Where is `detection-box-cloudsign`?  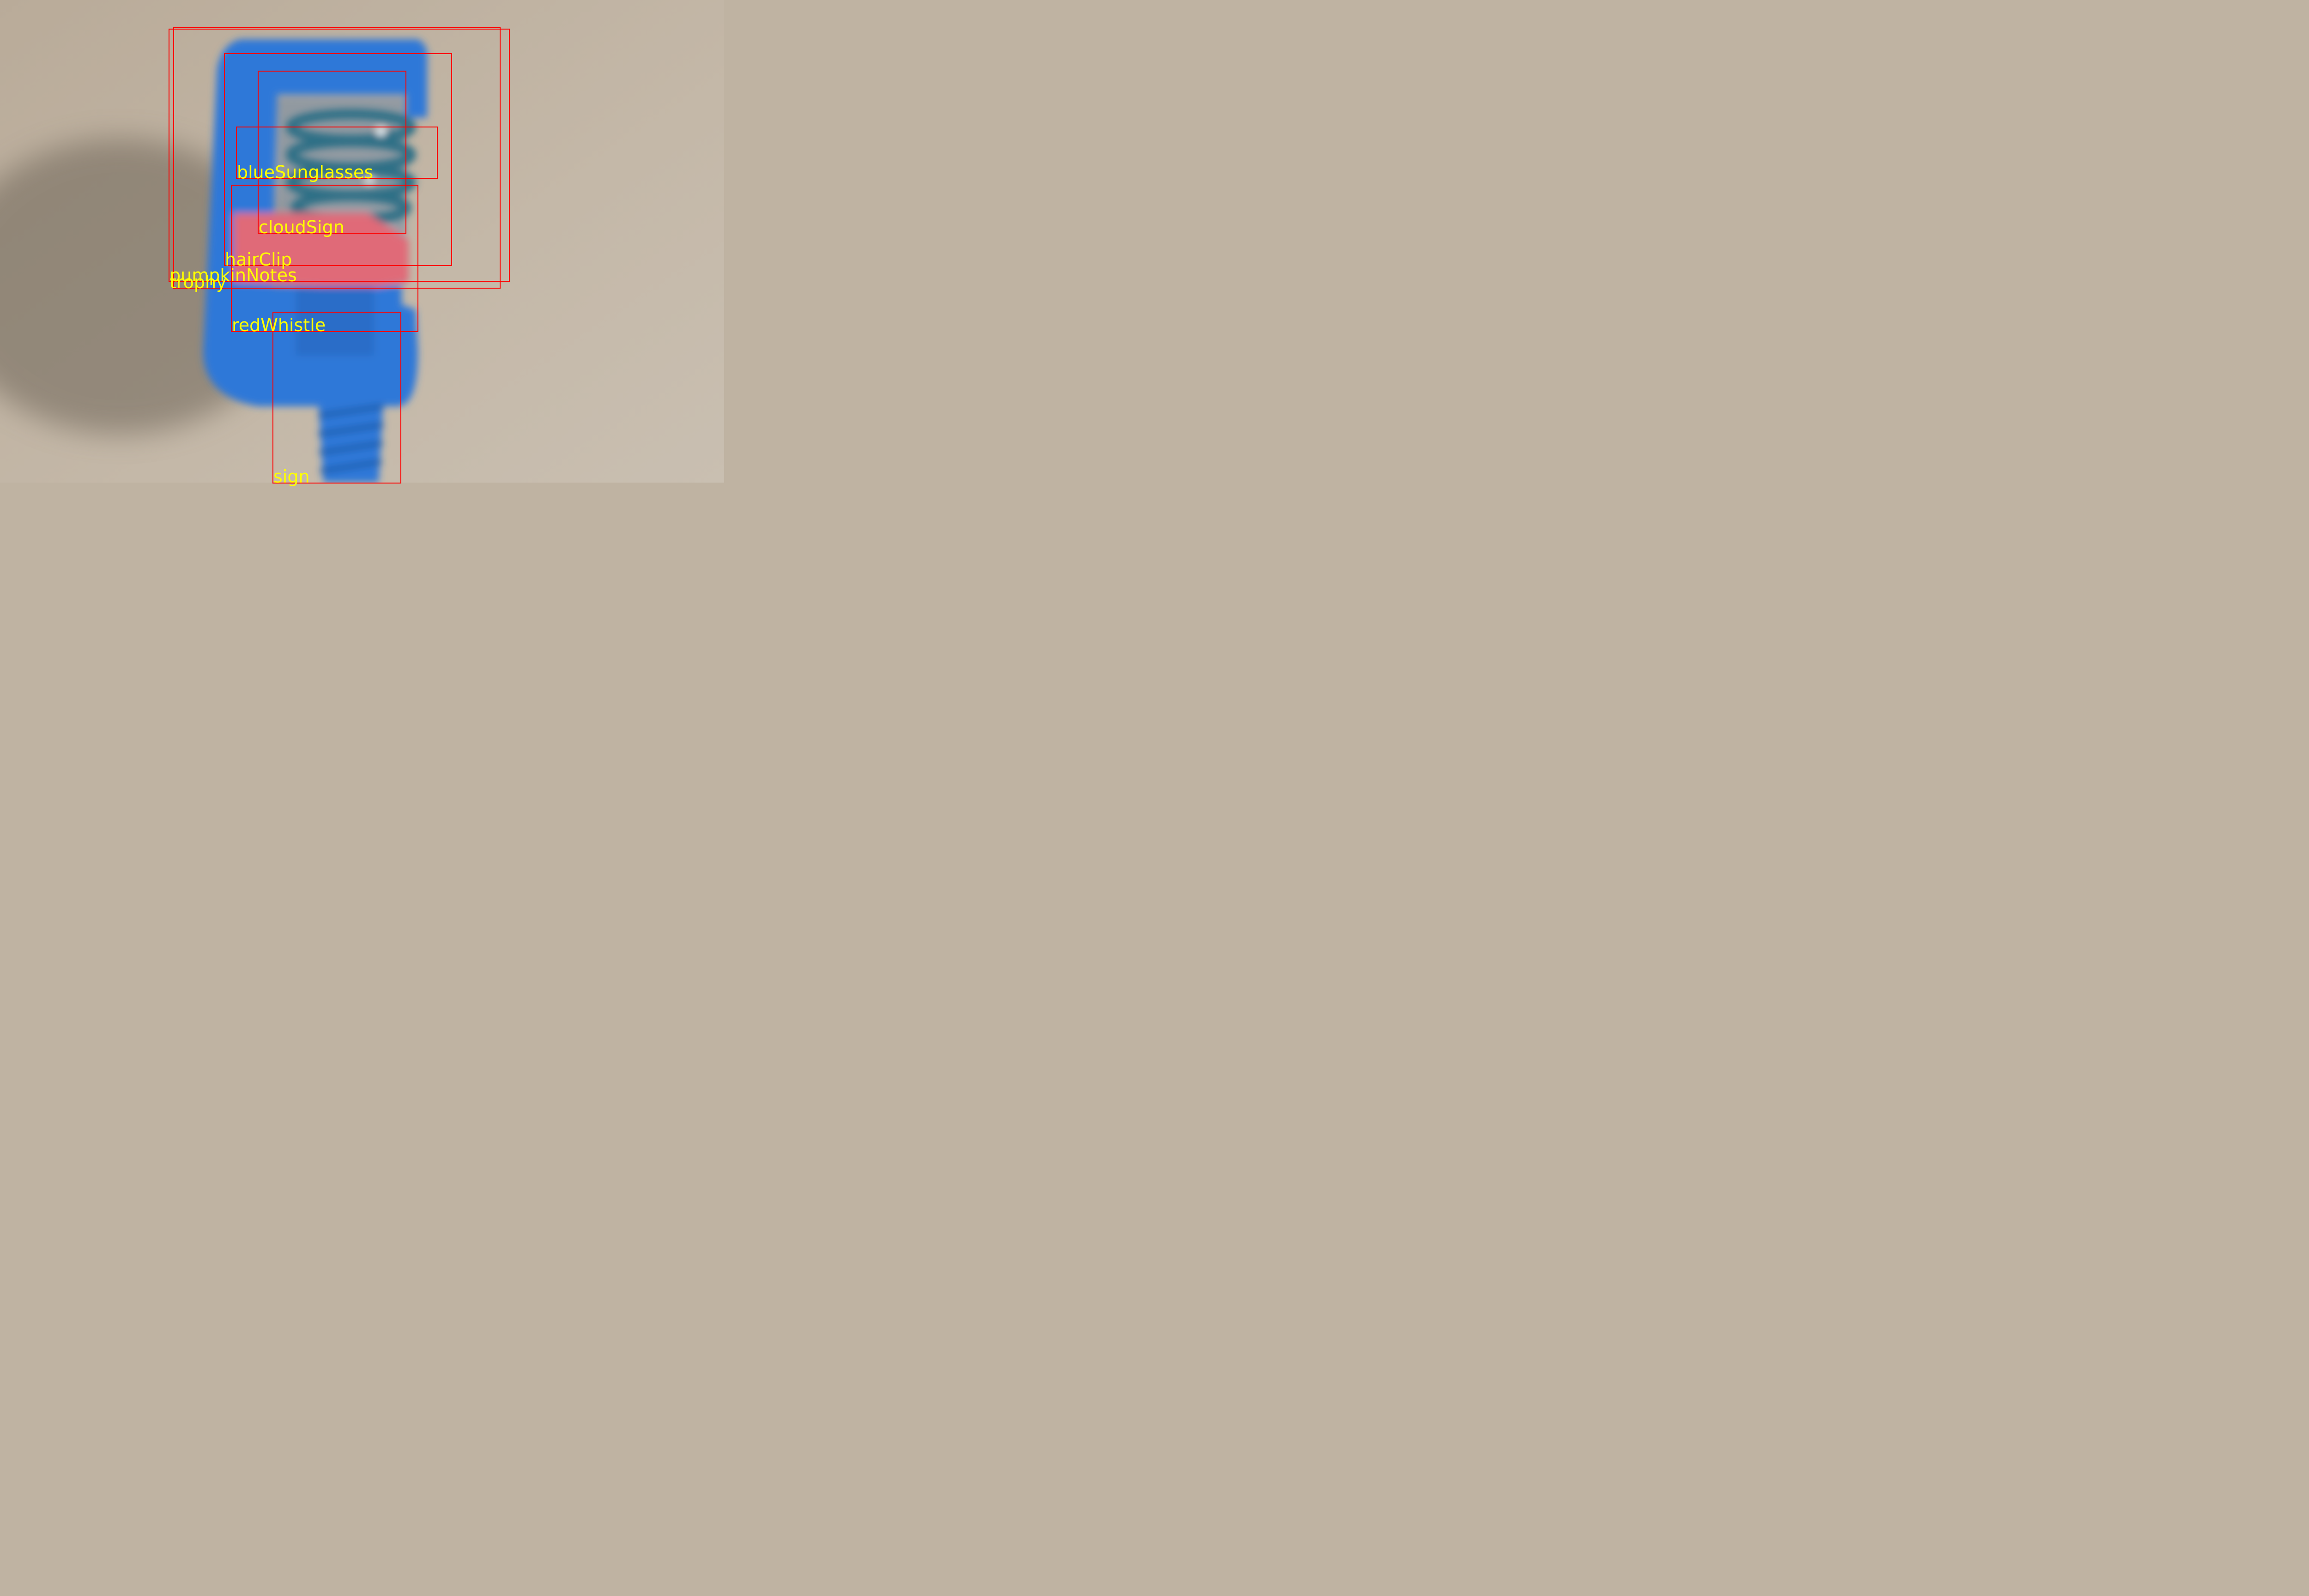
detection-box-cloudsign is located at coordinates (332, 152).